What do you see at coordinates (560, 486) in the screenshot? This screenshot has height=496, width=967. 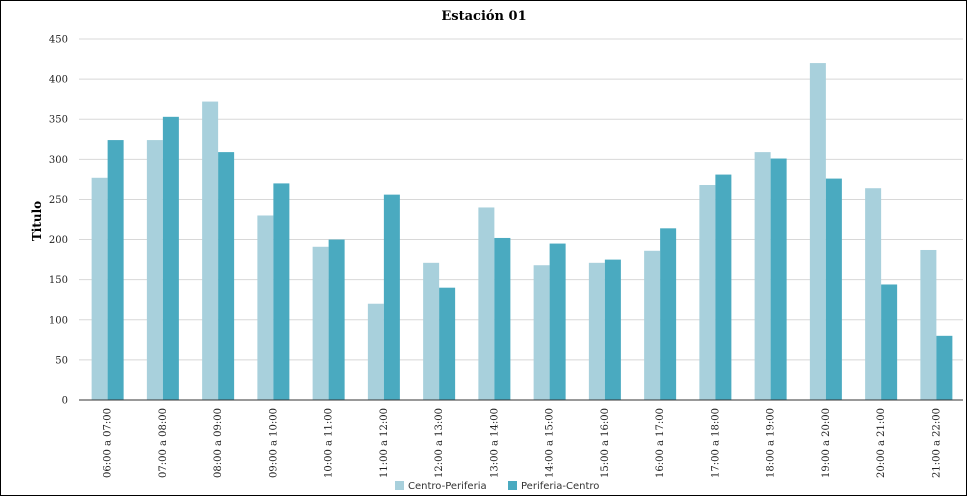 I see `legend-label-1: Periferia-Centro` at bounding box center [560, 486].